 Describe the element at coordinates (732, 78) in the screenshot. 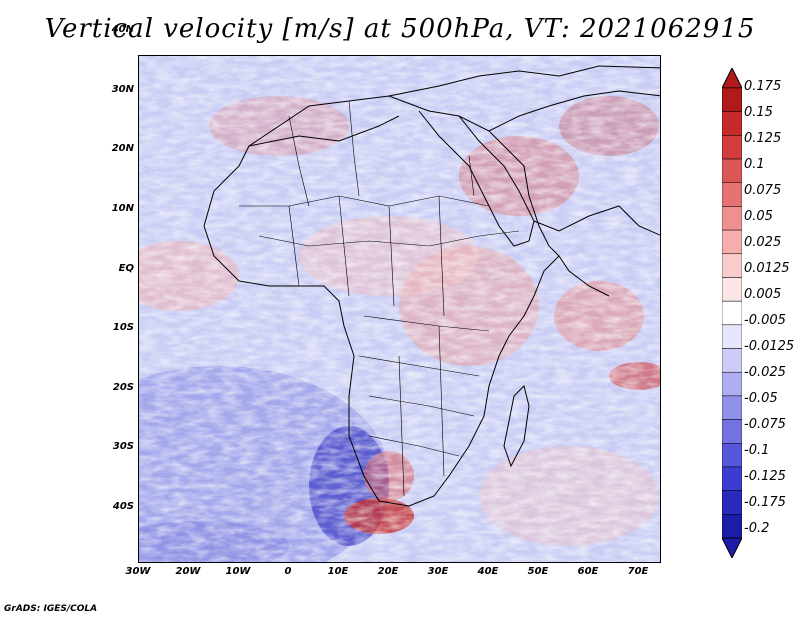

I see `colorbar-max-arrow` at that location.